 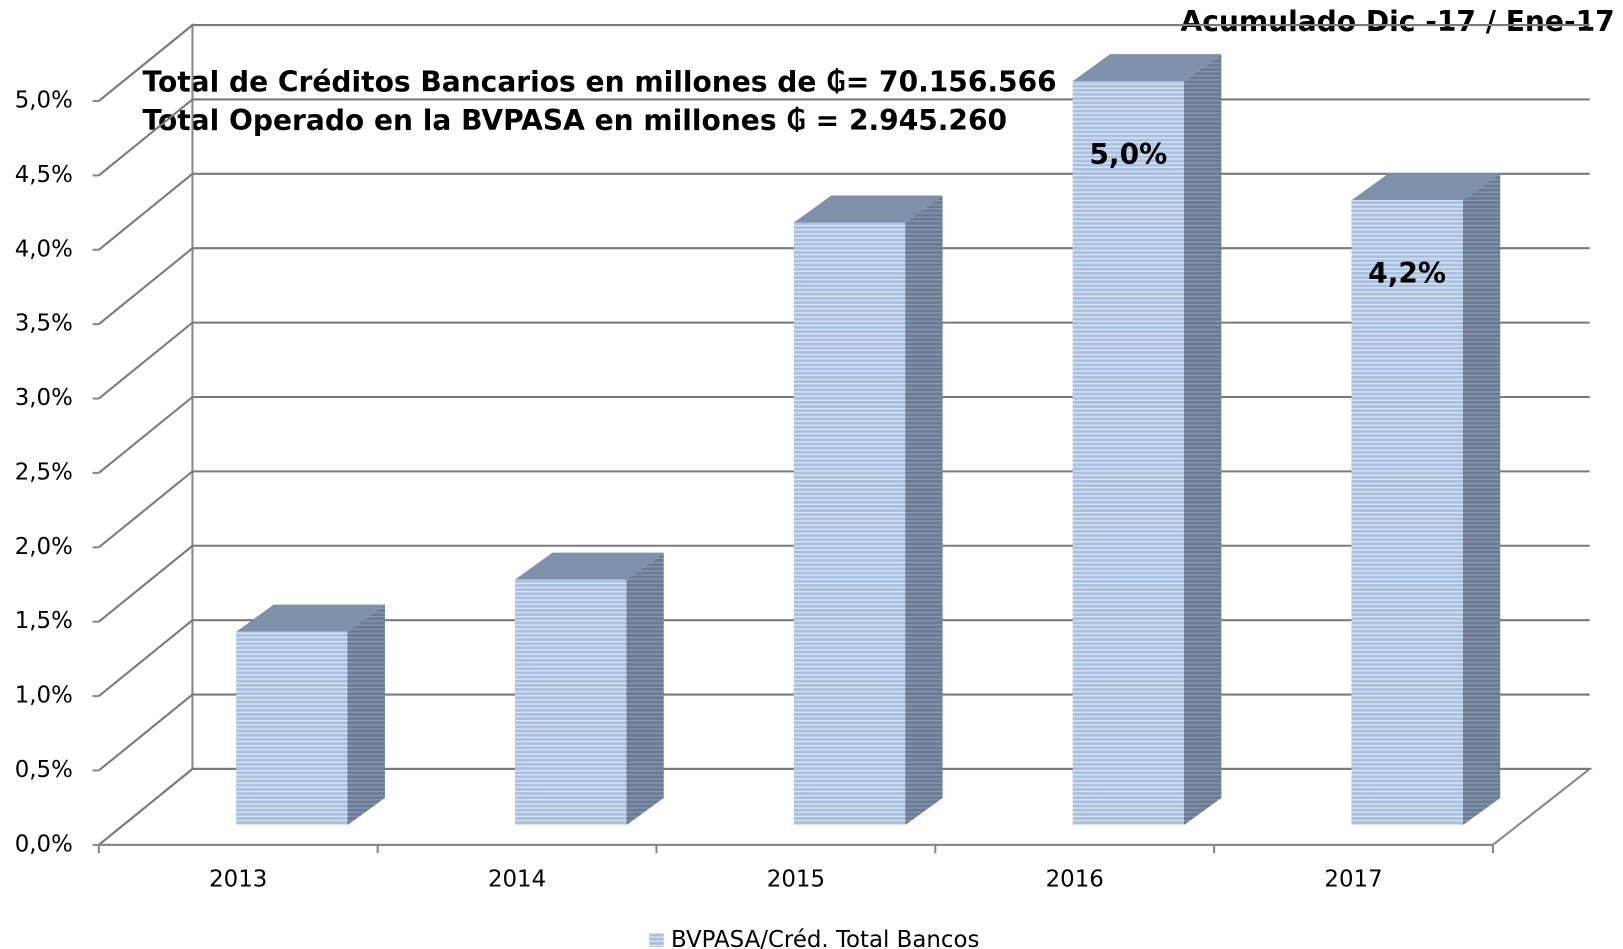 What do you see at coordinates (44, 621) in the screenshot?
I see `y-tick-label: 1,5%` at bounding box center [44, 621].